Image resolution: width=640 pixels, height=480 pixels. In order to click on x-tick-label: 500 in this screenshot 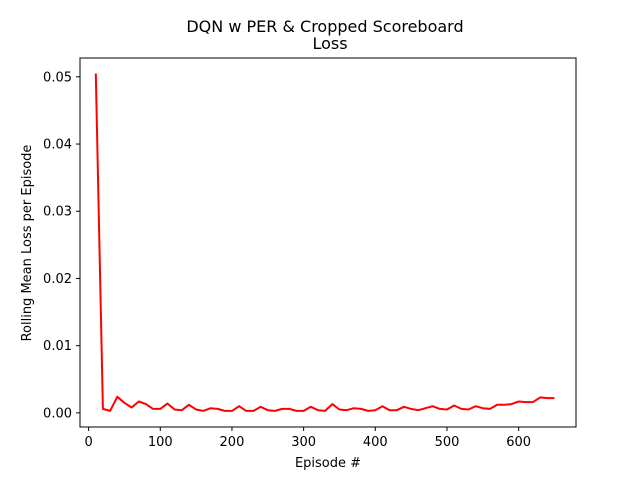, I will do `click(447, 442)`.